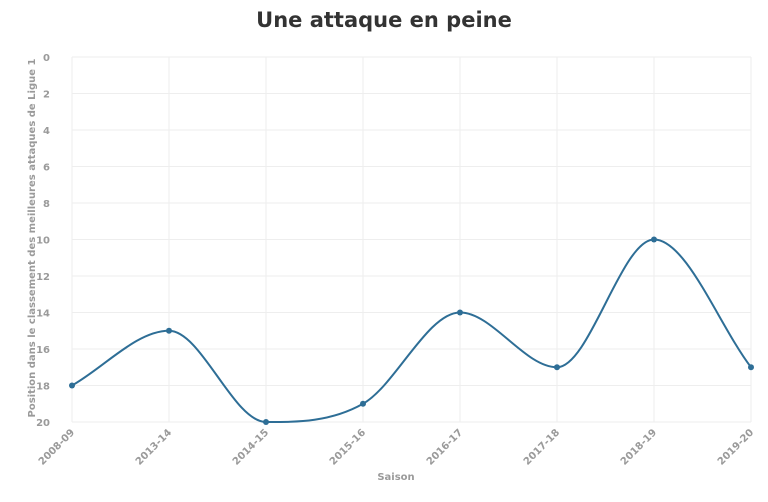 The height and width of the screenshot is (502, 768). What do you see at coordinates (46, 168) in the screenshot?
I see `y-tick-label: 6` at bounding box center [46, 168].